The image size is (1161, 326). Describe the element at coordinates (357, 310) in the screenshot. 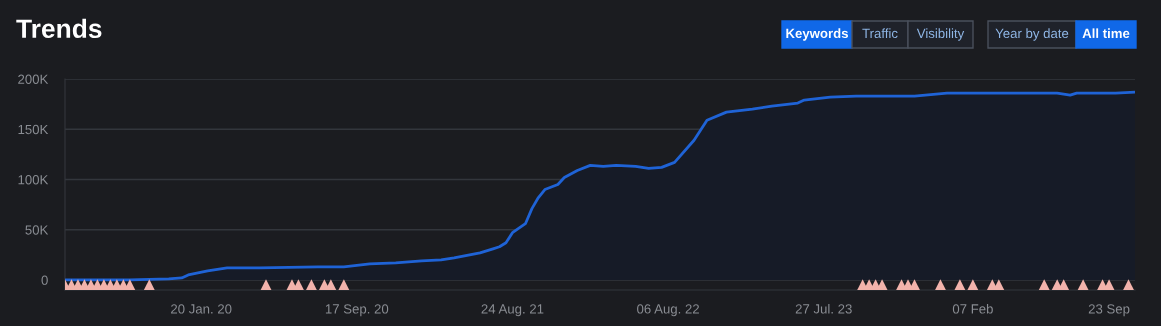

I see `x-tick-label: 17 Sep. 20` at that location.